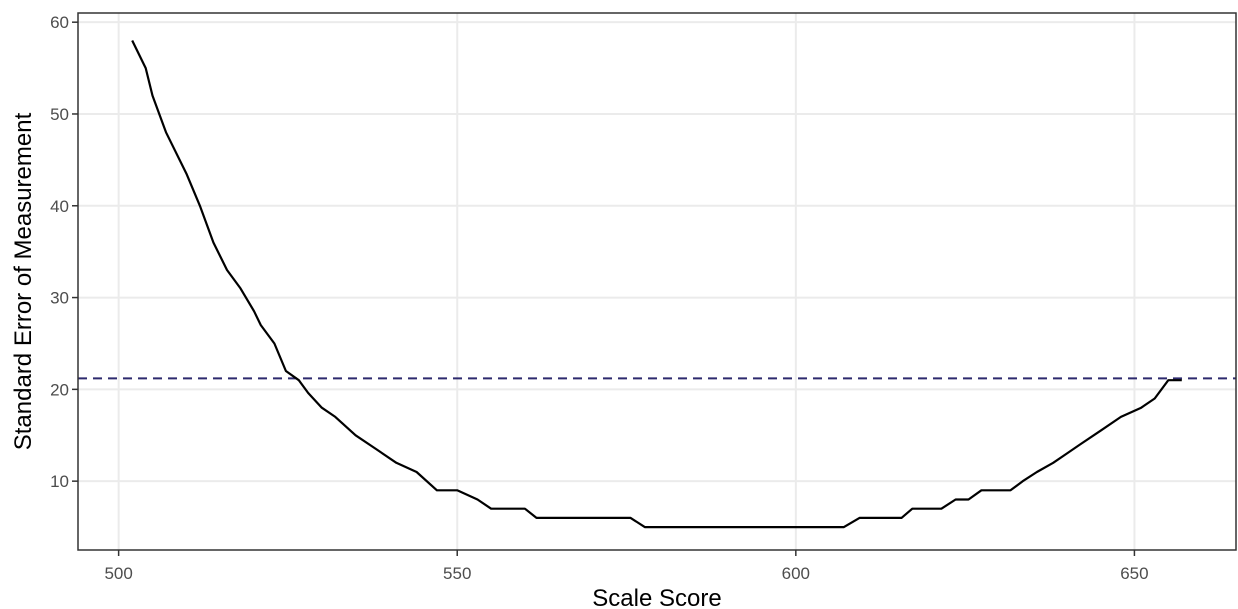 The image size is (1238, 609). What do you see at coordinates (59, 389) in the screenshot?
I see `y-tick-label: 20` at bounding box center [59, 389].